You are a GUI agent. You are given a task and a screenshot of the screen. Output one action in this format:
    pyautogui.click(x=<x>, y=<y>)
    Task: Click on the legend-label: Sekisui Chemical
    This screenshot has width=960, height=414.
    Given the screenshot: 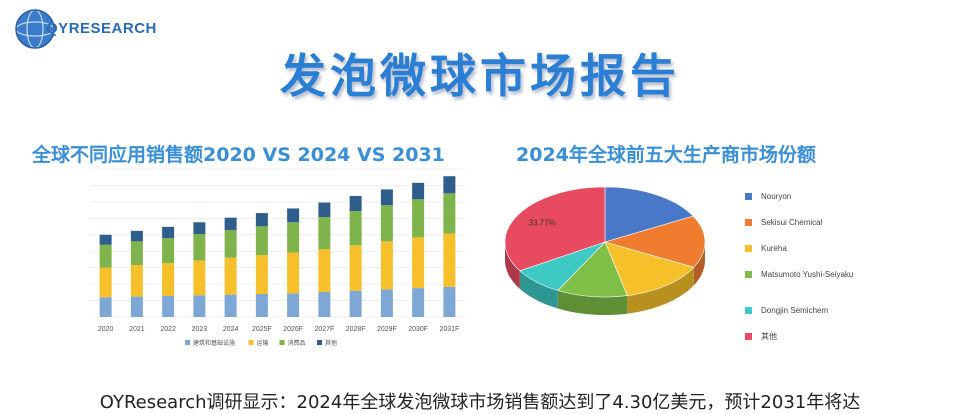 What is the action you would take?
    pyautogui.click(x=792, y=222)
    